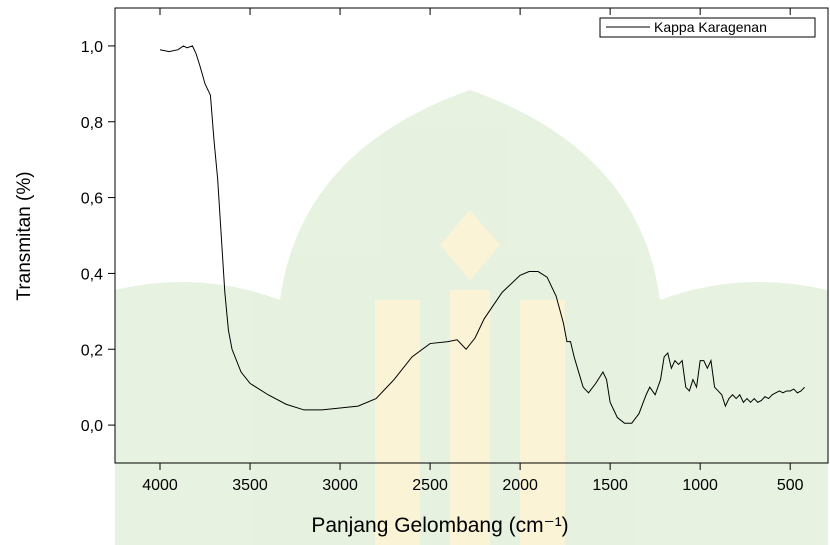 The width and height of the screenshot is (830, 545). Describe the element at coordinates (430, 485) in the screenshot. I see `x-tick-label: 2500` at that location.